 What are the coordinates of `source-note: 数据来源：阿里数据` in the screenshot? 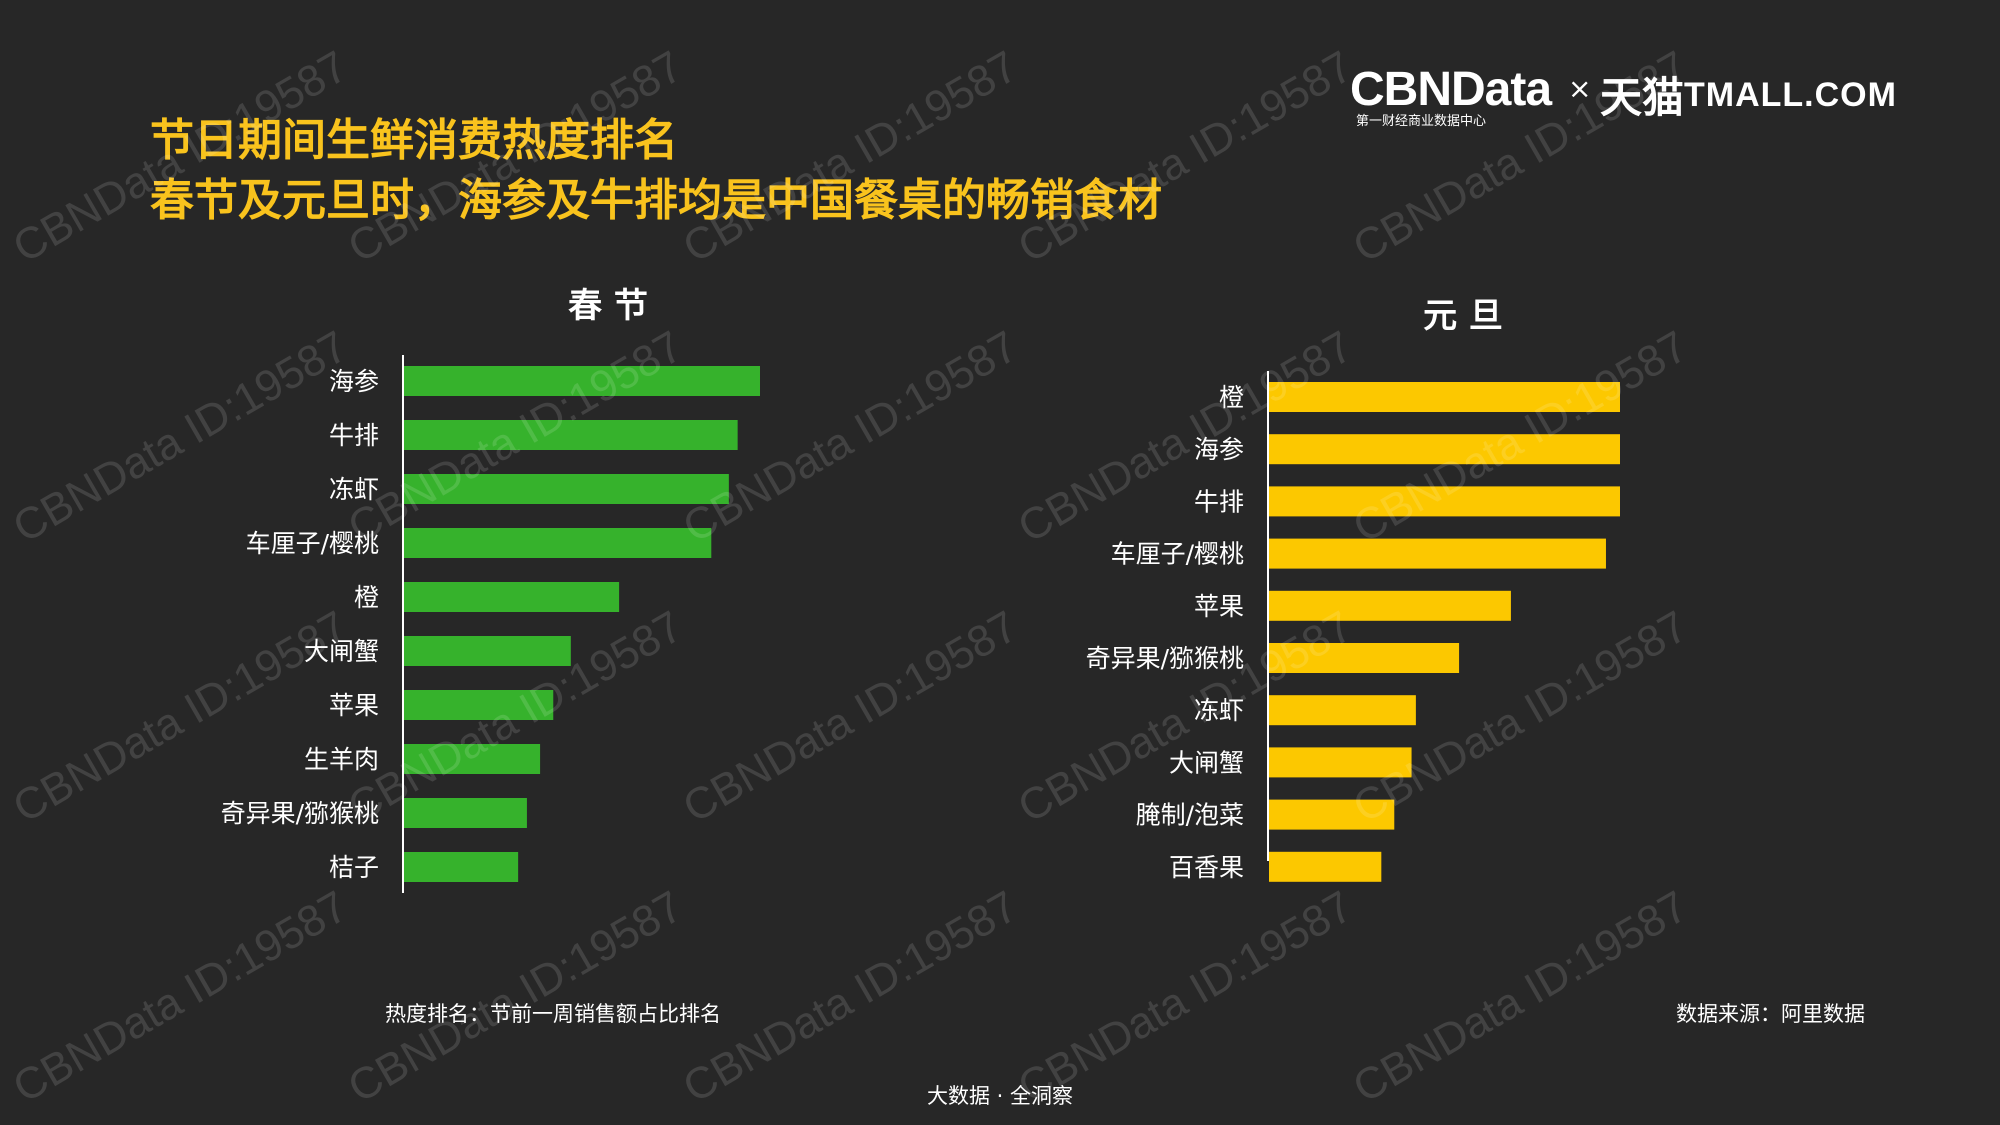 It's located at (1770, 1014).